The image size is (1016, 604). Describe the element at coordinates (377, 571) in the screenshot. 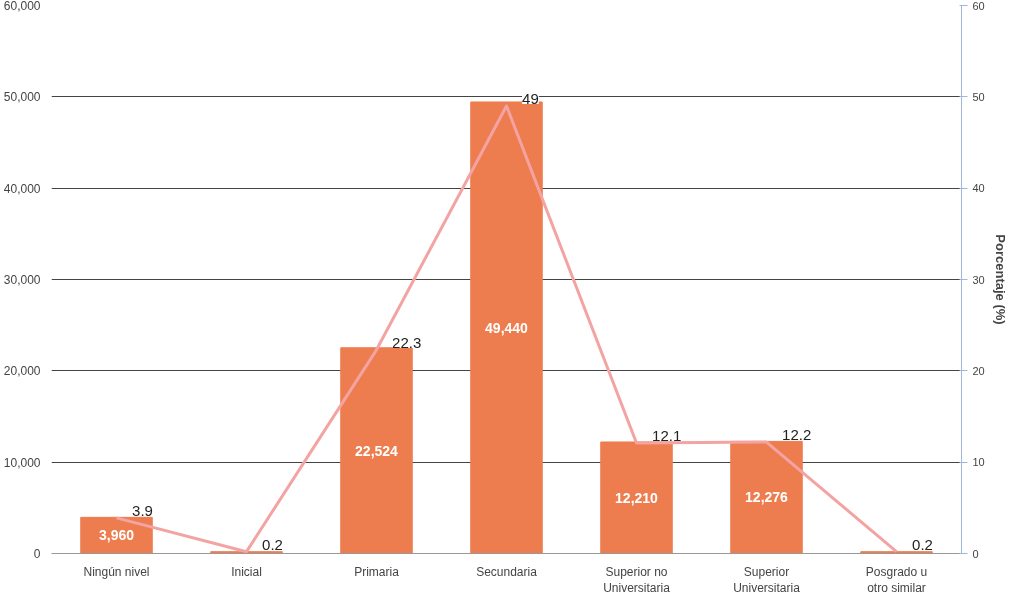

I see `x-tick-label: Primaria` at that location.